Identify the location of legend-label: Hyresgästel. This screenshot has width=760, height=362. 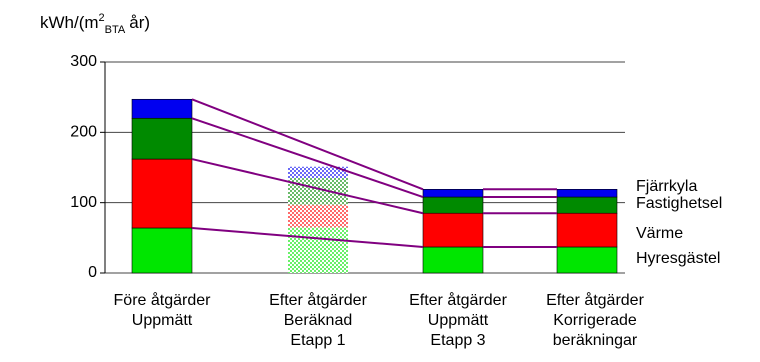
(678, 258).